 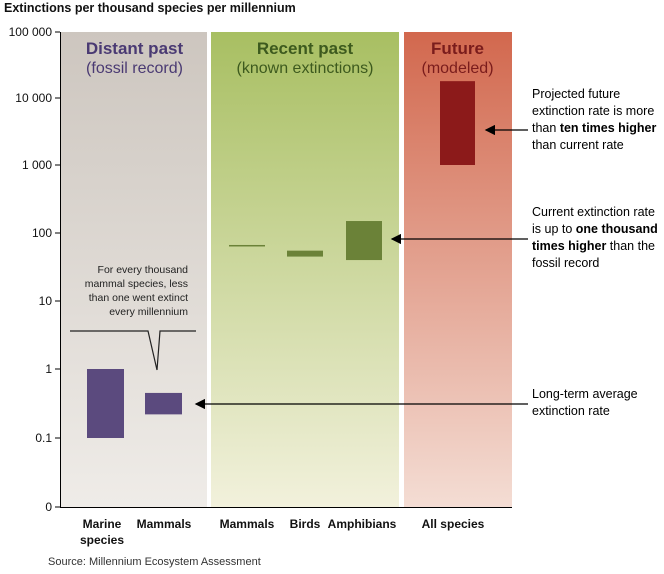 I want to click on category-label-marine: Marine species, so click(x=102, y=532).